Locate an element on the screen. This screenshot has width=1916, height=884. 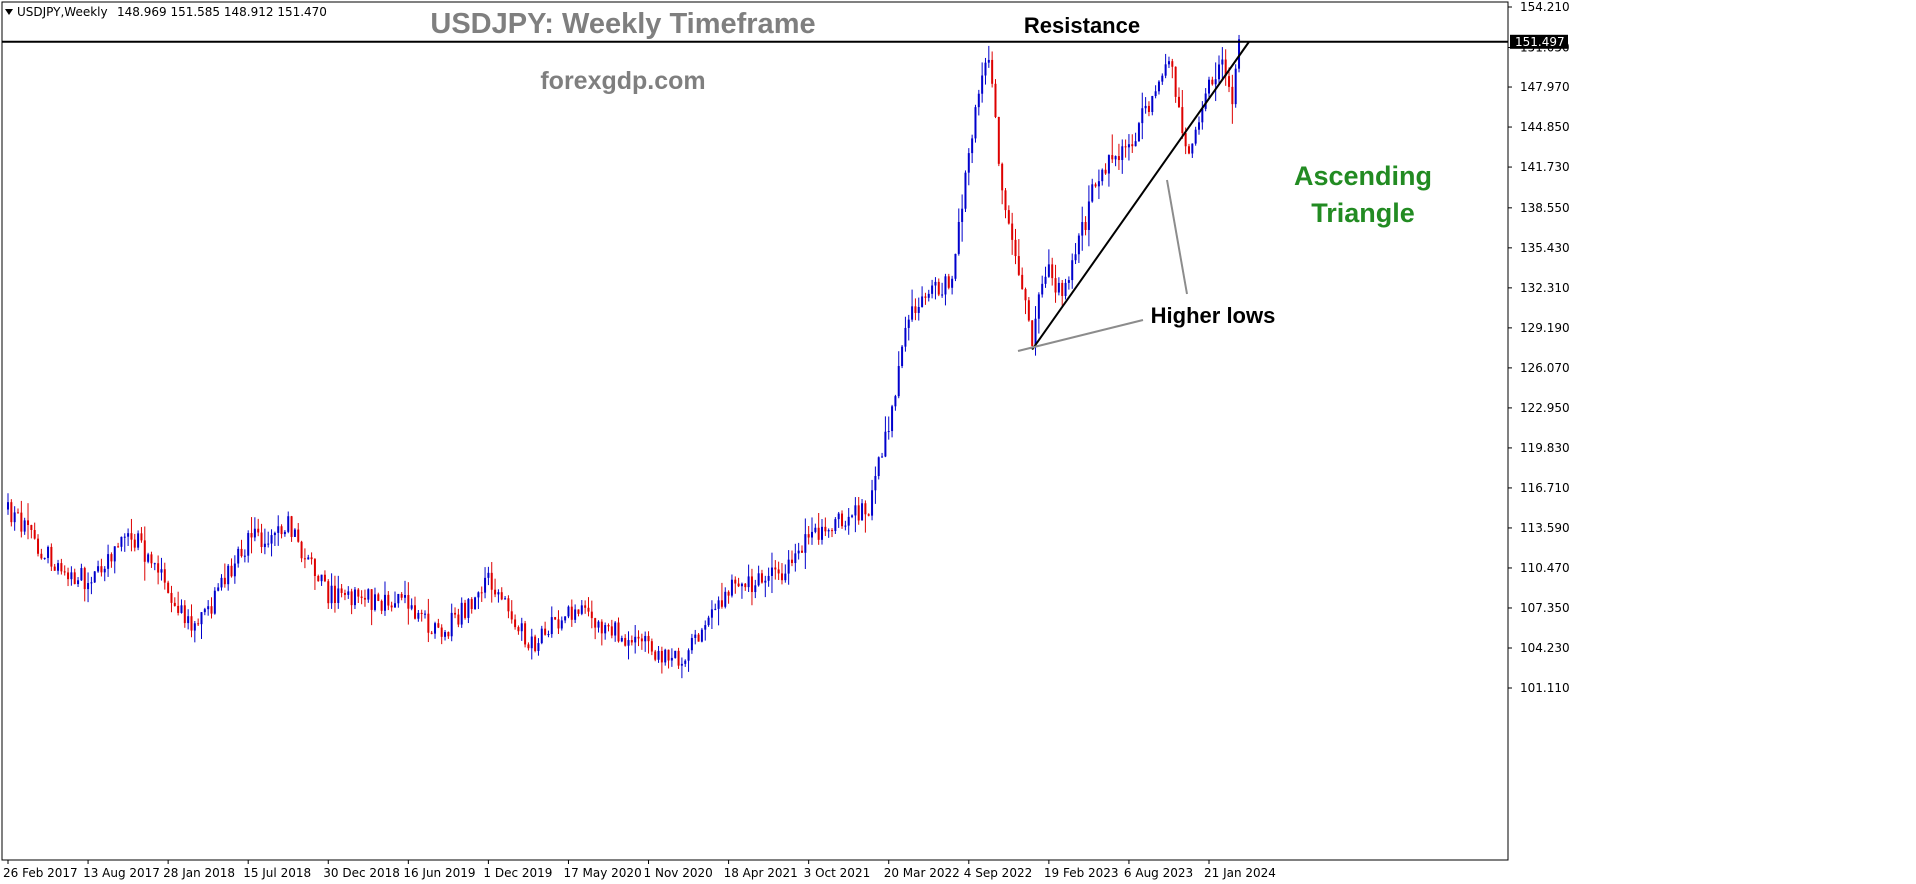
x-tick-label: 6 Aug 2023 is located at coordinates (1158, 873).